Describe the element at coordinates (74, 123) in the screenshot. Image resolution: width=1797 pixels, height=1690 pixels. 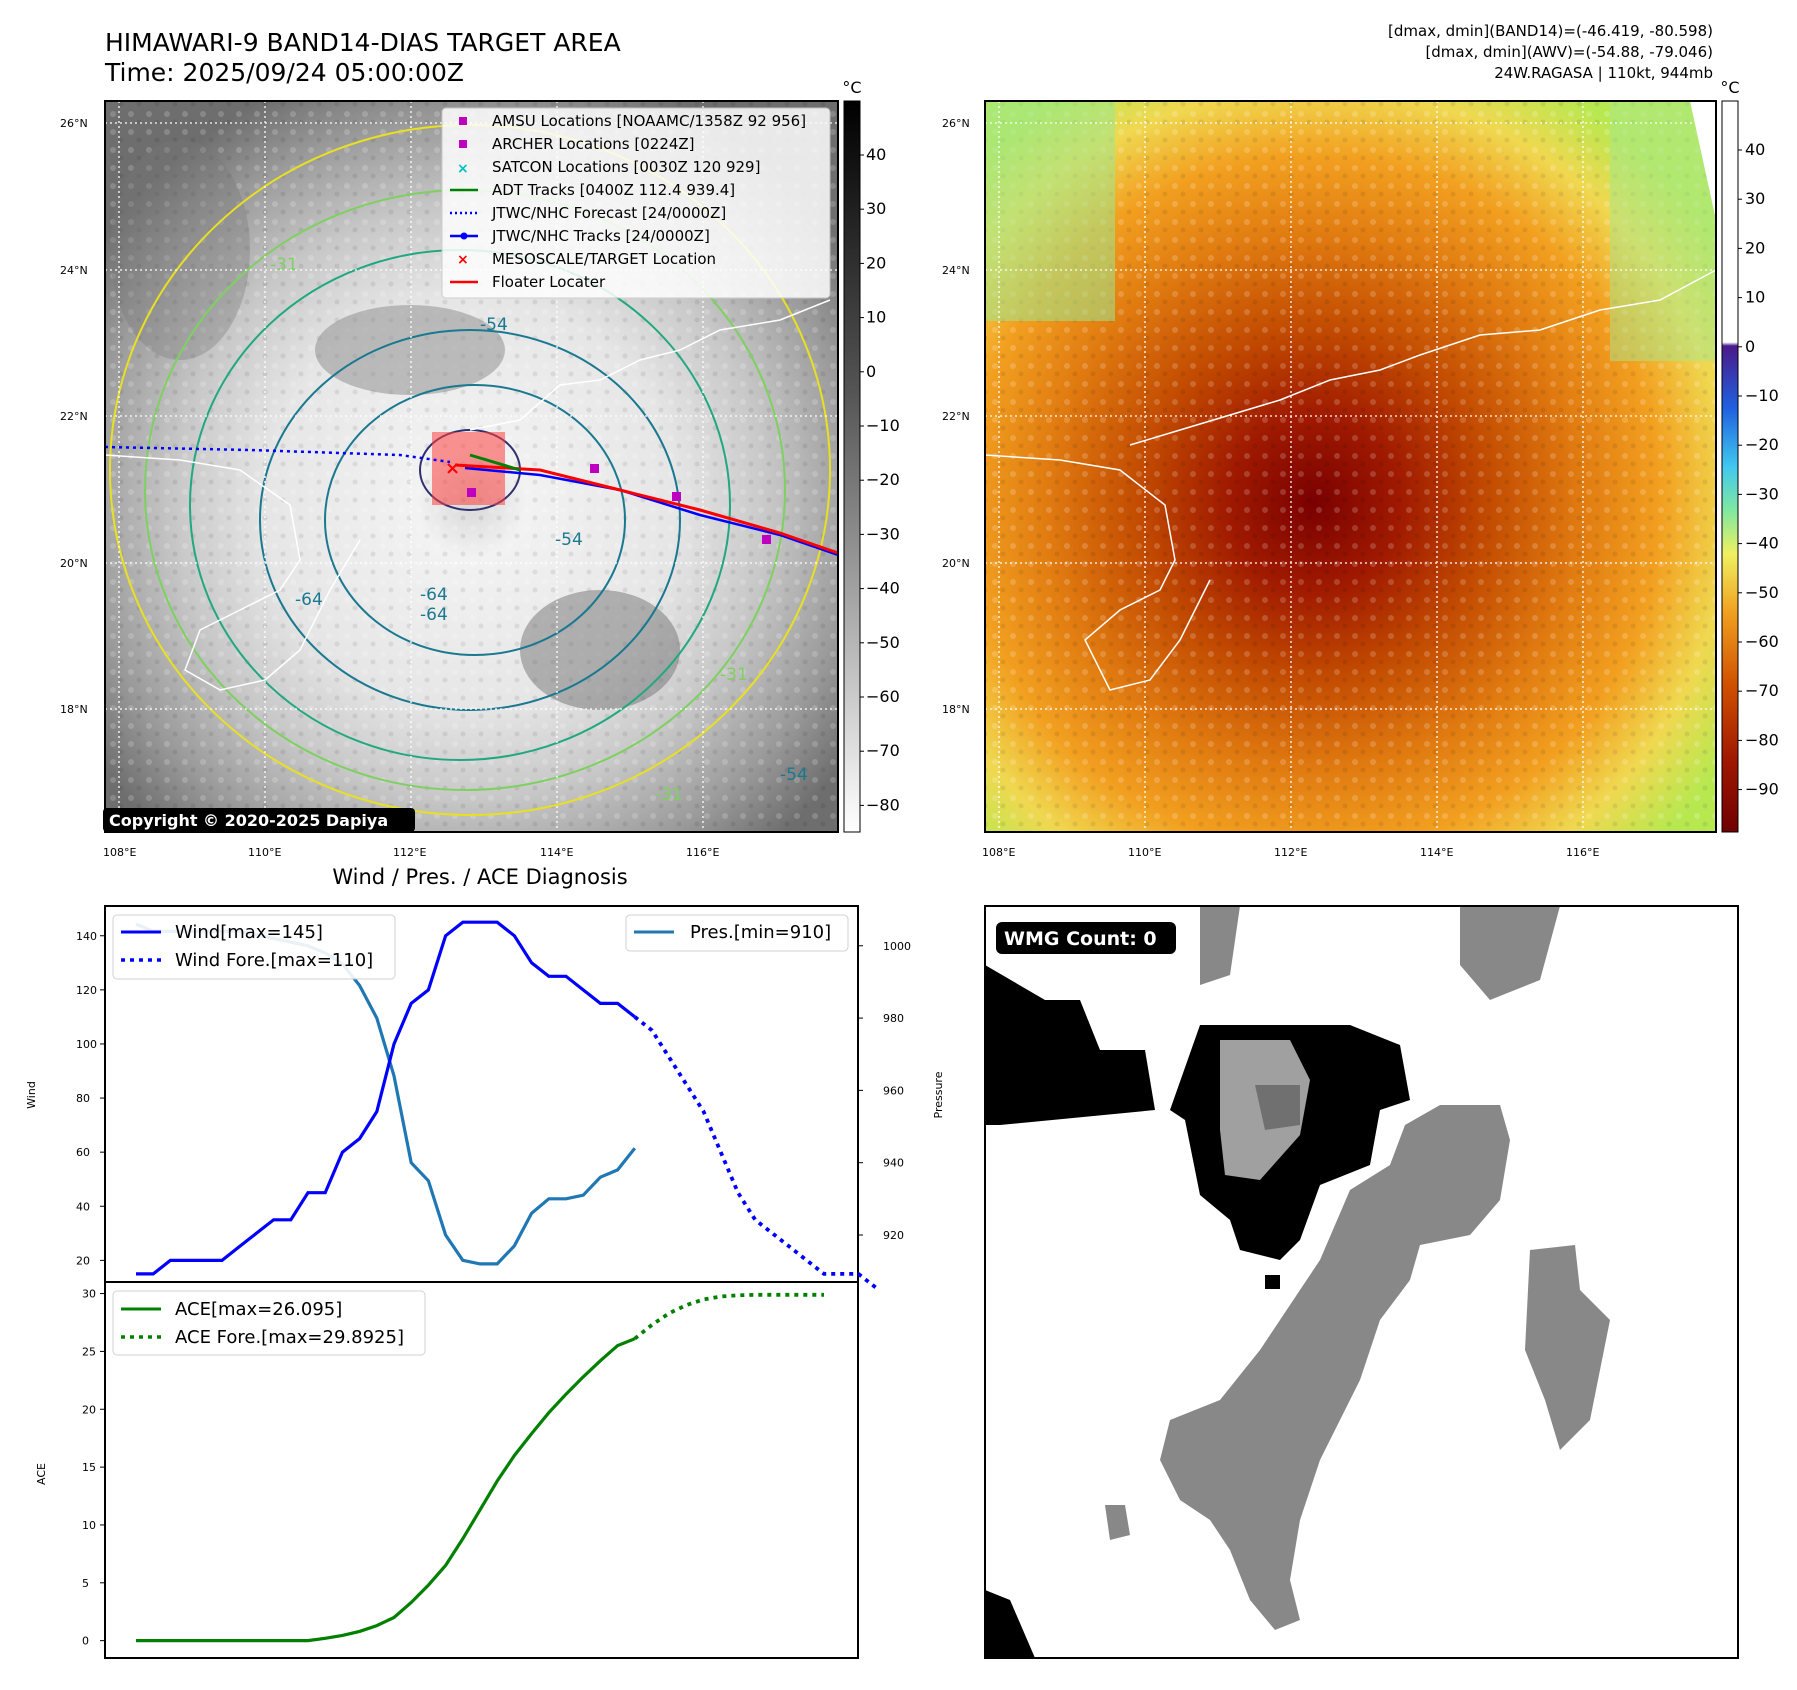
I see `lat-label: 26°N` at that location.